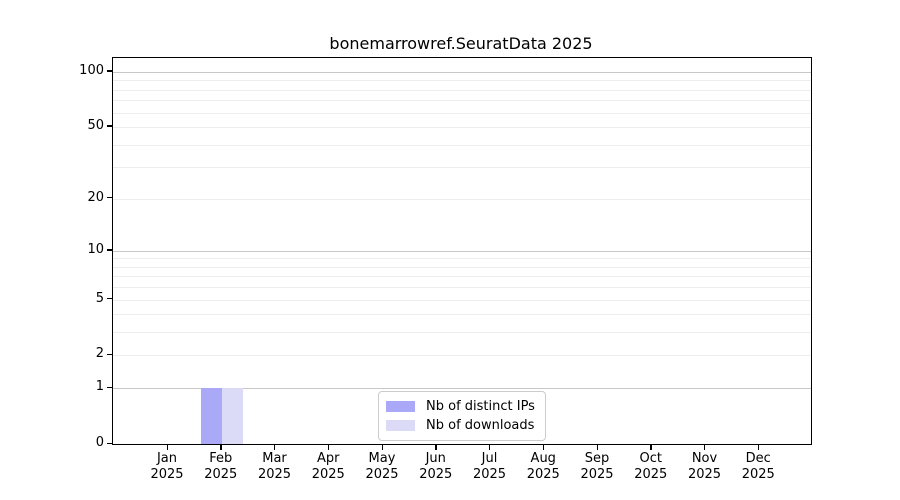 The height and width of the screenshot is (500, 900). Describe the element at coordinates (91, 70) in the screenshot. I see `y-tick-label: 100` at that location.